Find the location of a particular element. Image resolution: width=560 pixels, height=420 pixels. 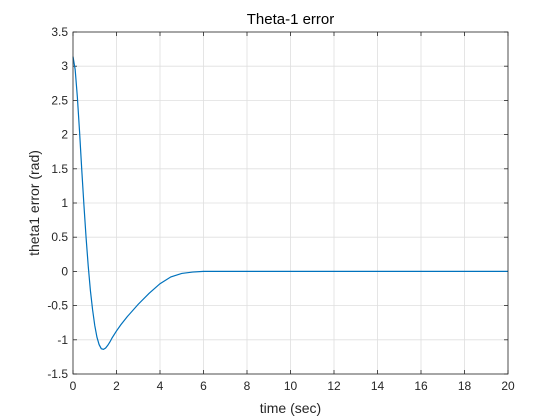

y-tick-label: 1 is located at coordinates (64, 203).